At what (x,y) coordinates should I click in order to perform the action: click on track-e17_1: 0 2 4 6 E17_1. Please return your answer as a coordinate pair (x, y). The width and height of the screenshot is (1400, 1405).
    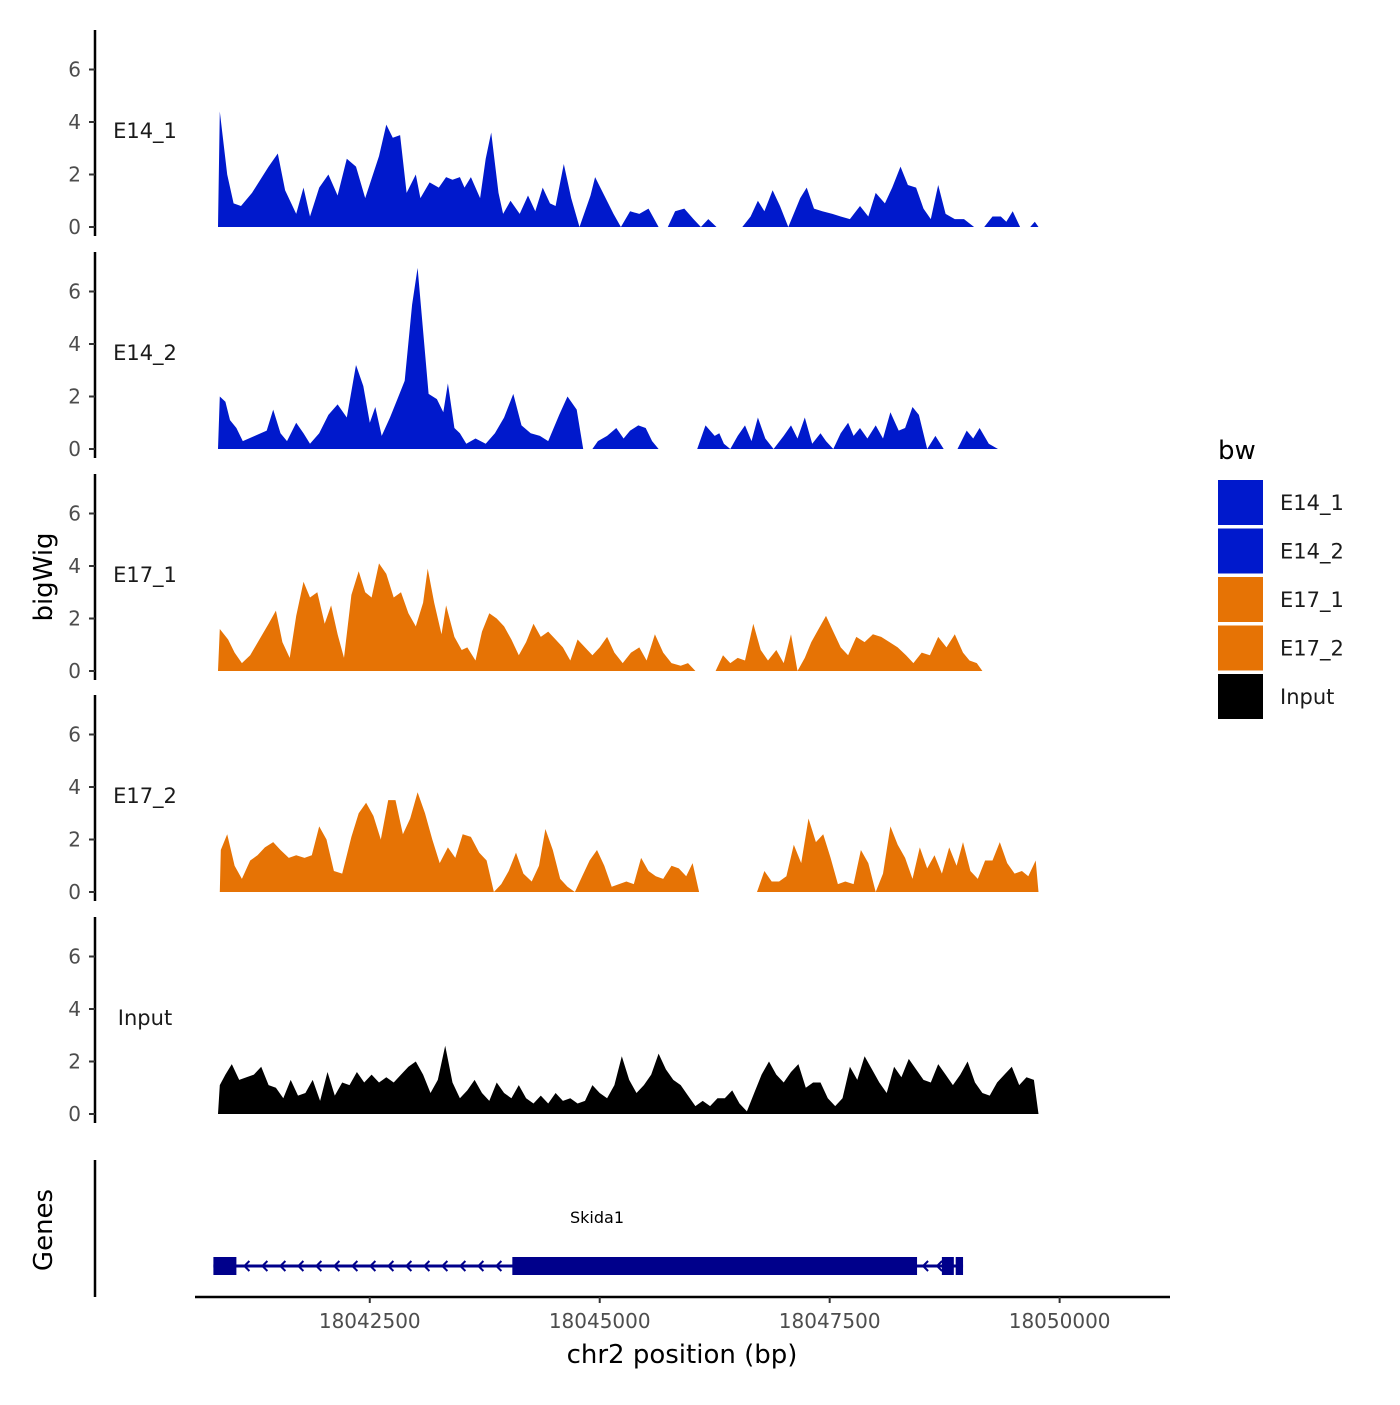
    Looking at the image, I should click on (525, 578).